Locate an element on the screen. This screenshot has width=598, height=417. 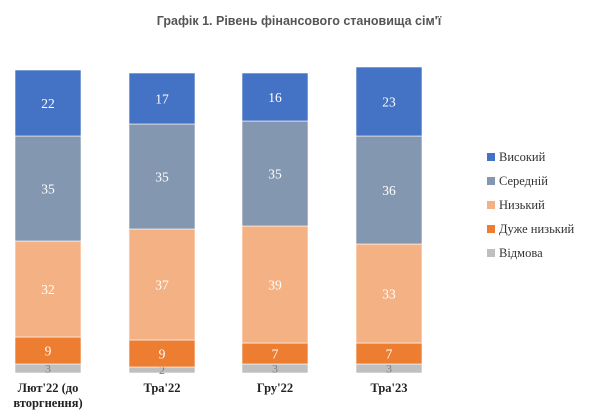
category-label: Тра'22 is located at coordinates (161, 388).